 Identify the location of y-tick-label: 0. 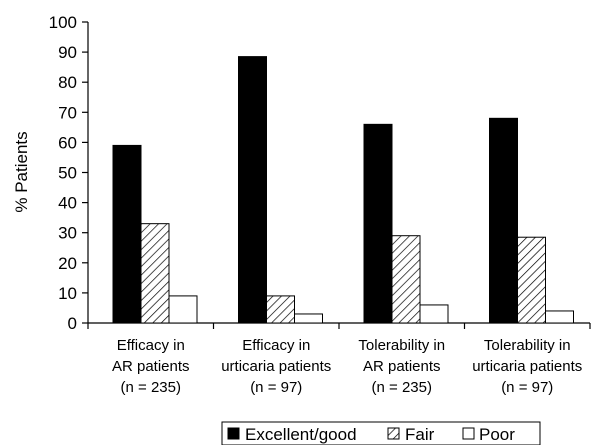
(72, 323).